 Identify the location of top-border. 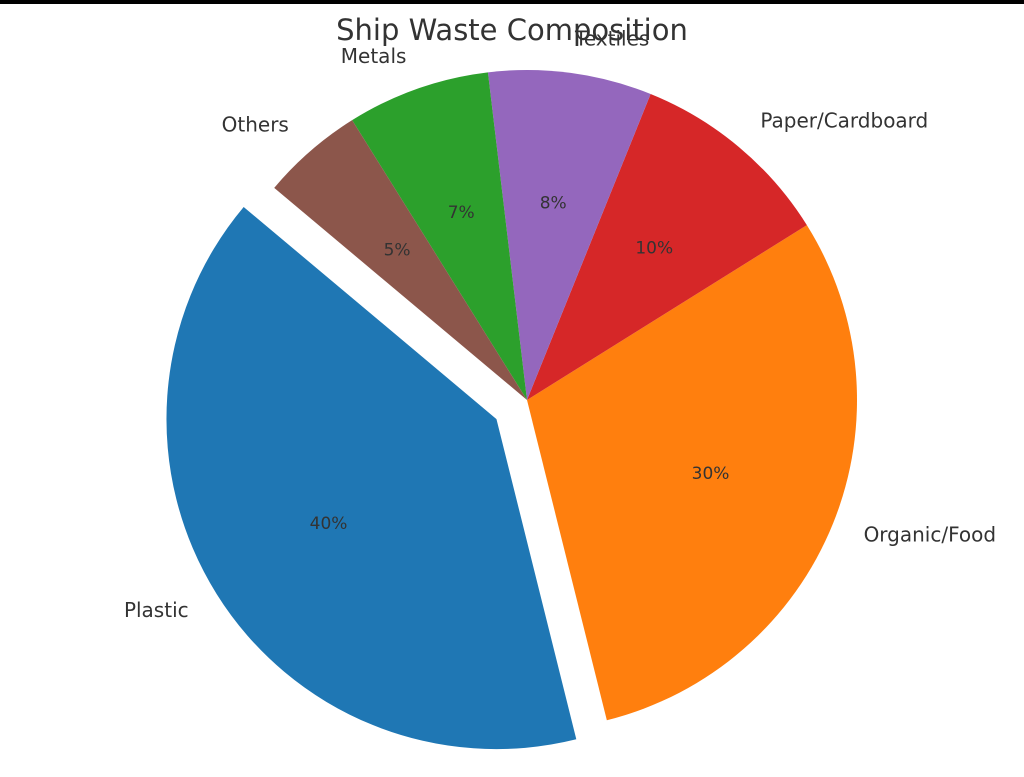
(512, 2).